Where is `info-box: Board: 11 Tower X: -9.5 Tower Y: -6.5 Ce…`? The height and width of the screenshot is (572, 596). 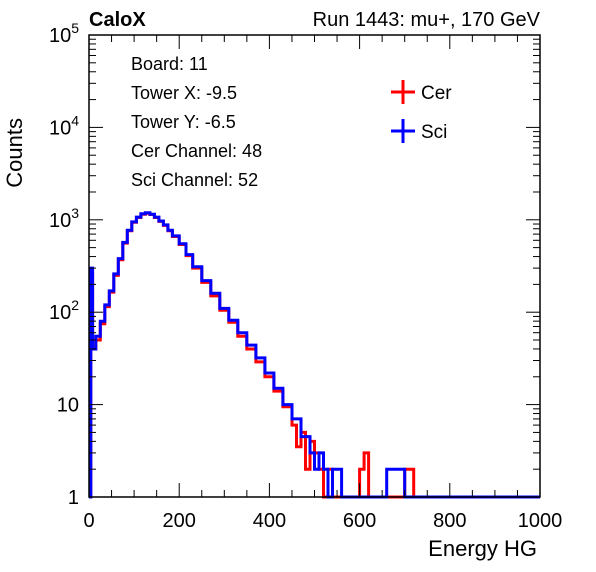
info-box: Board: 11 Tower X: -9.5 Tower Y: -6.5 Ce… is located at coordinates (196, 122).